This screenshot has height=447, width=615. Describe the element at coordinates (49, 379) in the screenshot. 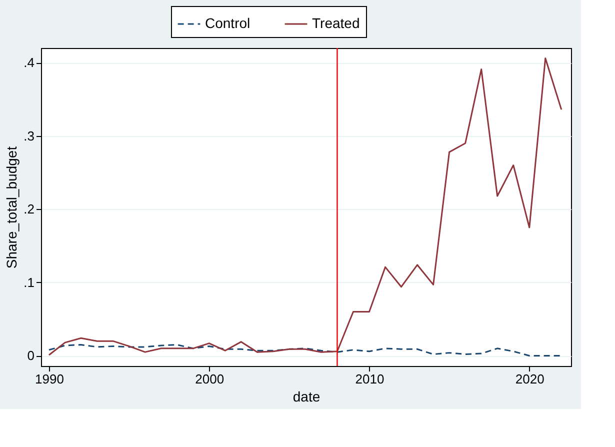

I see `x-tick-label: 1990` at that location.